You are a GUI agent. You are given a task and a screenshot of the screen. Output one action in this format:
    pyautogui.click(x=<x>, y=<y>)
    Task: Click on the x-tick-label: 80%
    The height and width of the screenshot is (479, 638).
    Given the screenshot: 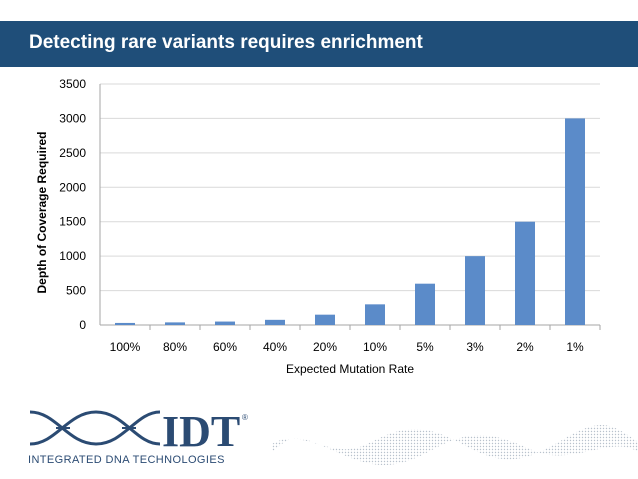 What is the action you would take?
    pyautogui.click(x=175, y=347)
    